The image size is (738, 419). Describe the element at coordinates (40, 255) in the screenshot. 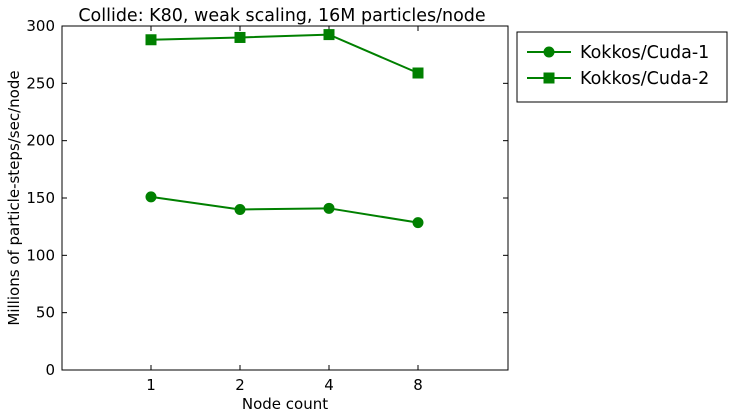

I see `y-tick-label: 100` at that location.